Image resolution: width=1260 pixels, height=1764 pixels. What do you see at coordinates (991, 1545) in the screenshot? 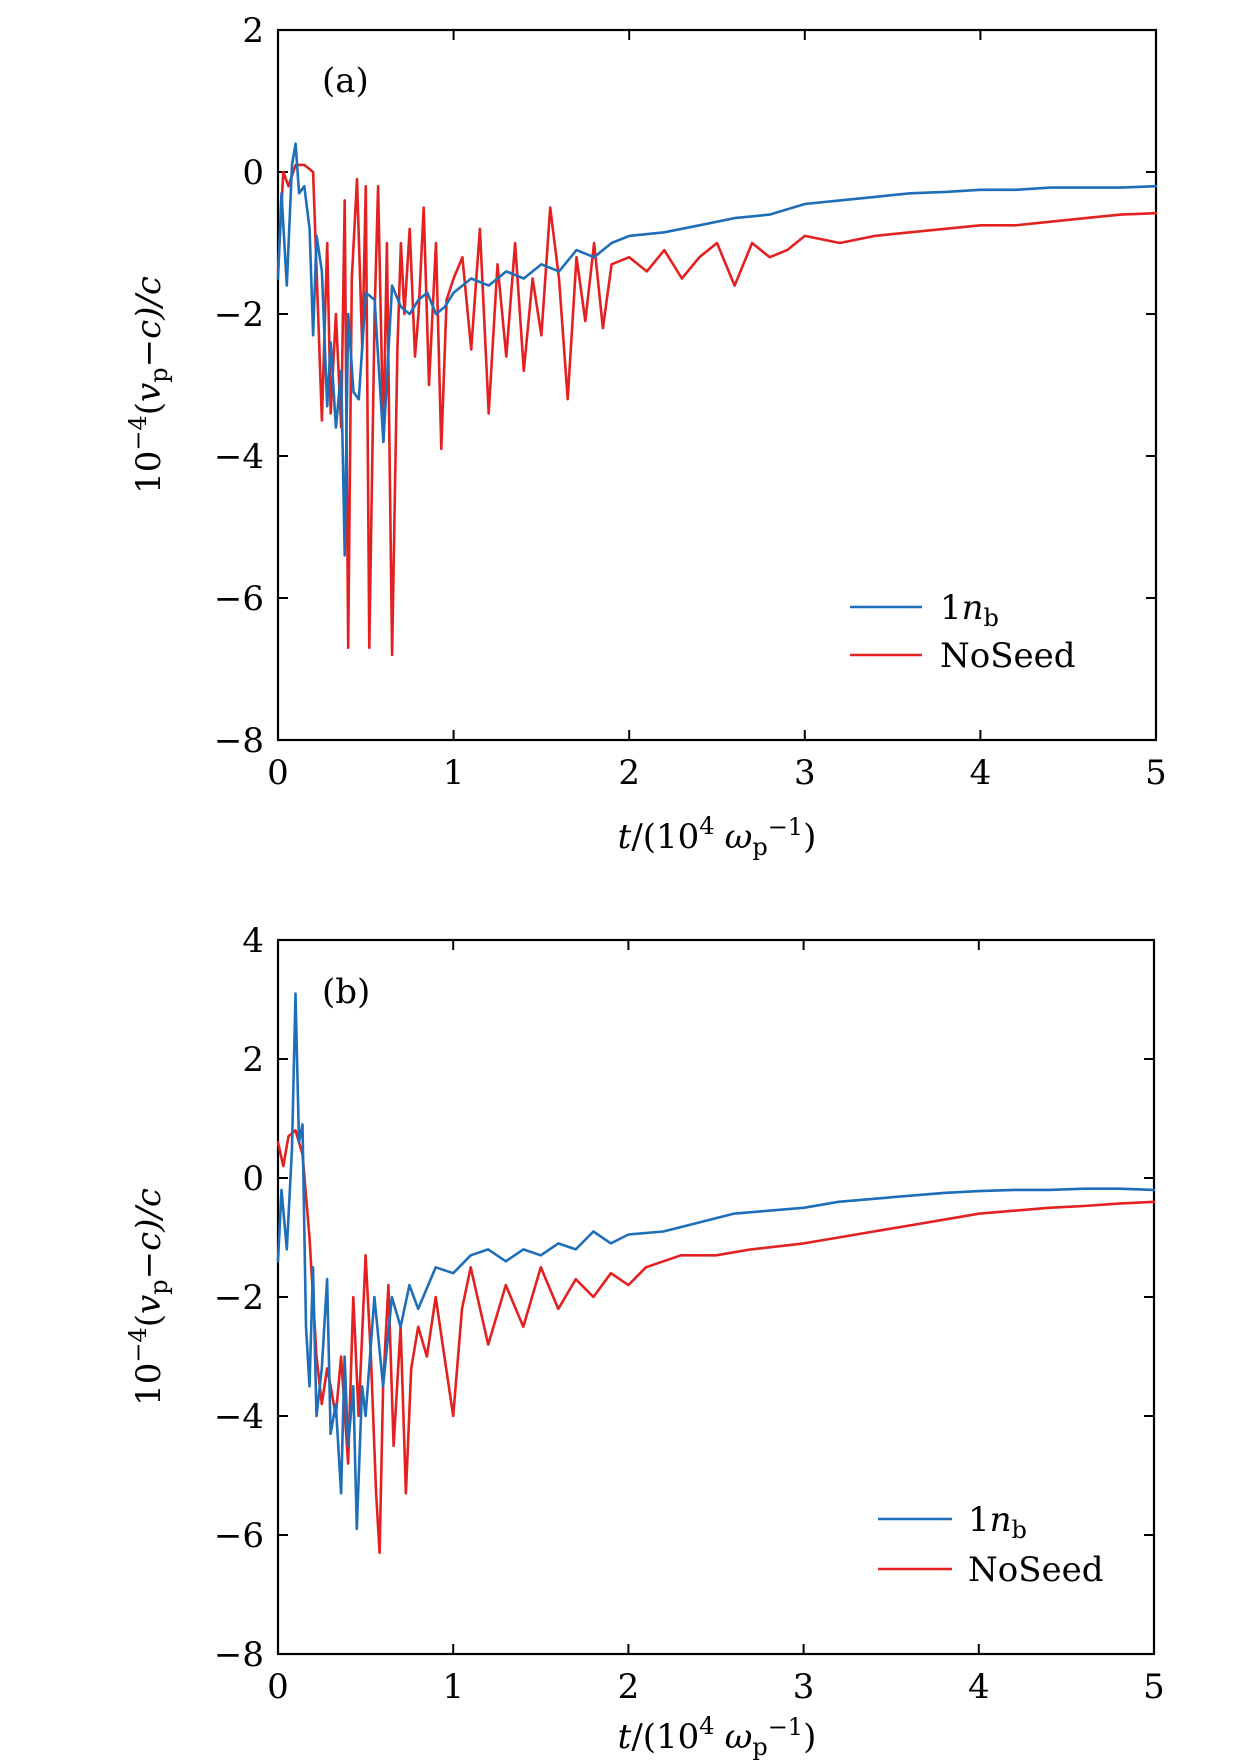
I see `legend-b: 1nb NoSeed` at bounding box center [991, 1545].